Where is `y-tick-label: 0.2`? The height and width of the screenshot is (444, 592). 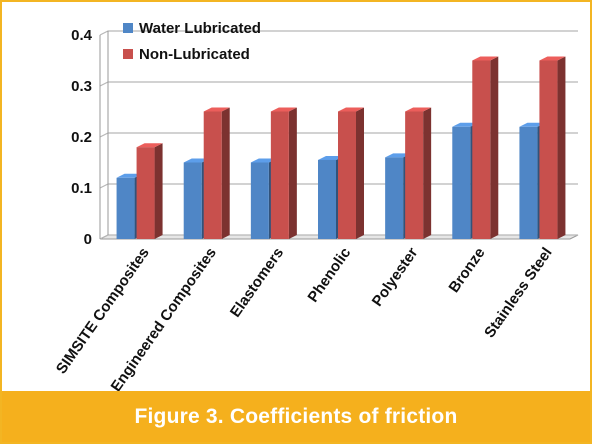 y-tick-label: 0.2 is located at coordinates (81, 137).